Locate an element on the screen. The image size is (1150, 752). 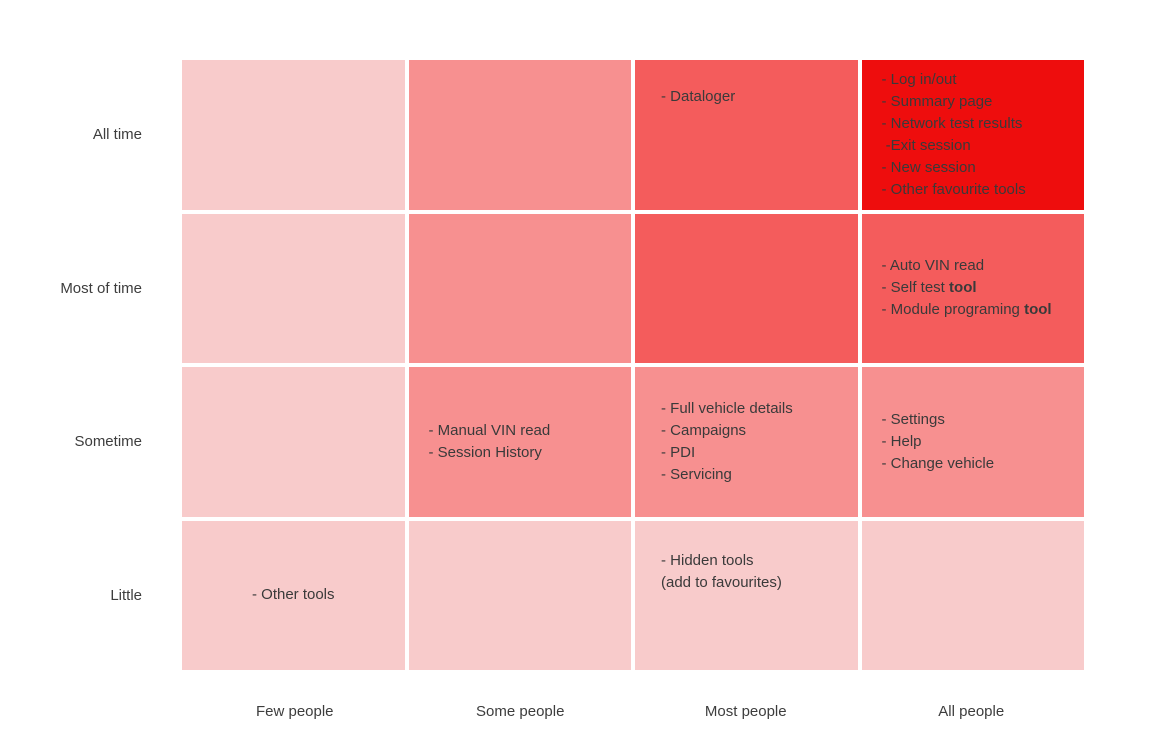
cell-little-most-people: - Hidden tools (add to favourites) is located at coordinates (746, 595).